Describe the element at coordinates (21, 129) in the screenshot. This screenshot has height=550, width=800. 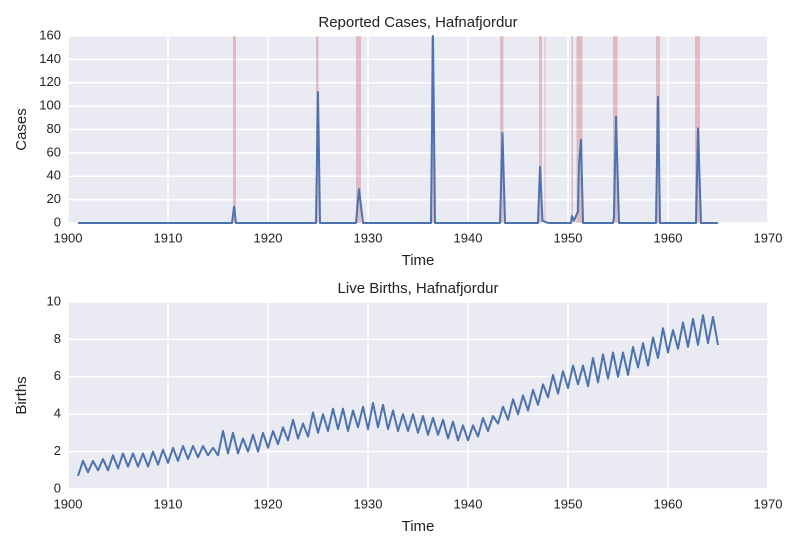
I see `y-axis-label: Cases` at that location.